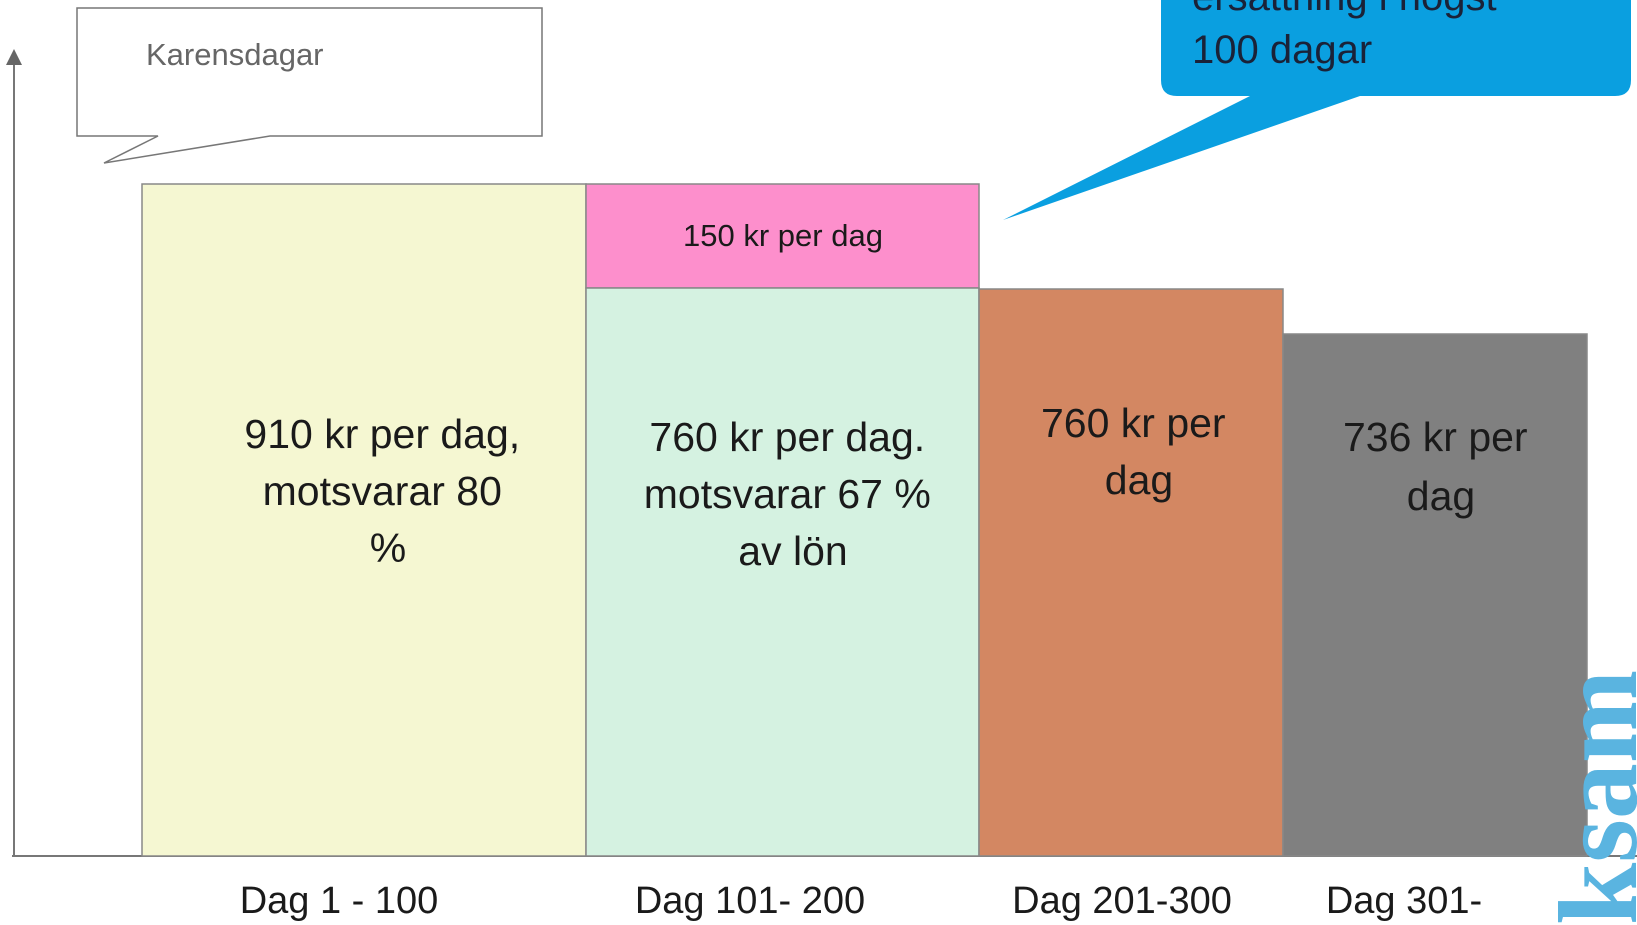 This screenshot has width=1637, height=925. Describe the element at coordinates (309, 85) in the screenshot. I see `karens-callout` at that location.